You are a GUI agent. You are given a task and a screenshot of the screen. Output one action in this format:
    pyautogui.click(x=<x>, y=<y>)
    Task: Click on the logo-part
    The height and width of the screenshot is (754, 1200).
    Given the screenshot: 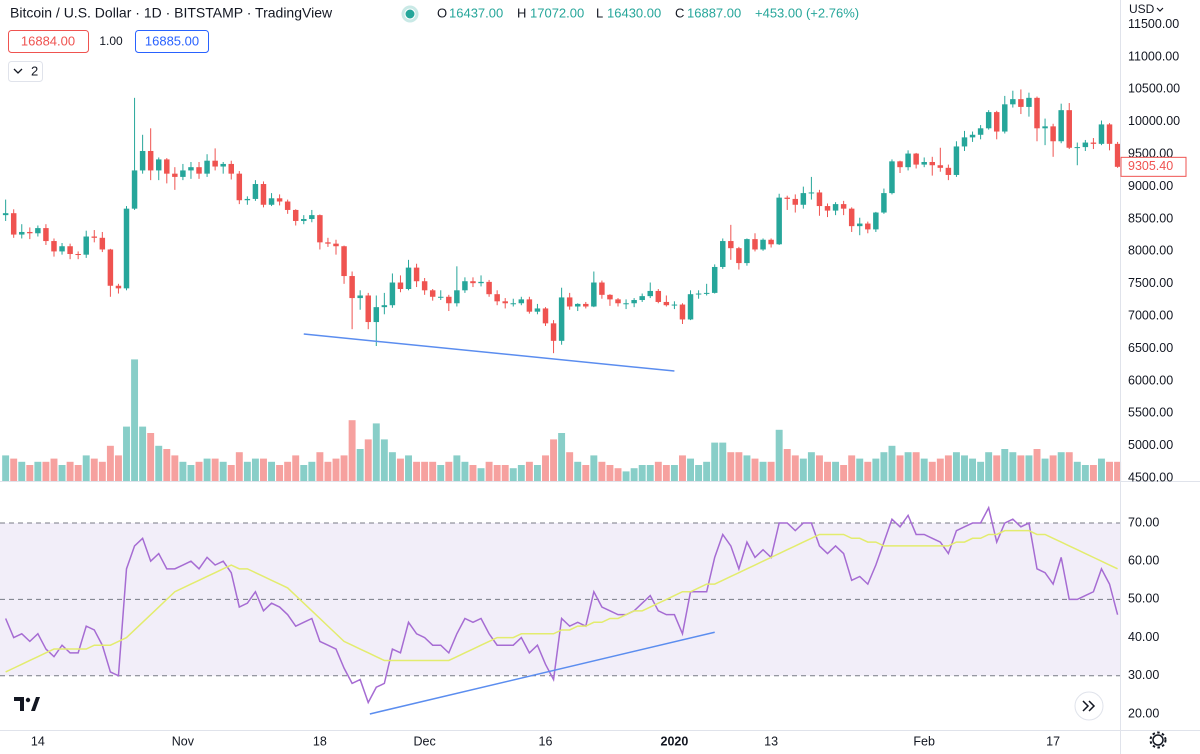 What is the action you would take?
    pyautogui.click(x=28, y=700)
    